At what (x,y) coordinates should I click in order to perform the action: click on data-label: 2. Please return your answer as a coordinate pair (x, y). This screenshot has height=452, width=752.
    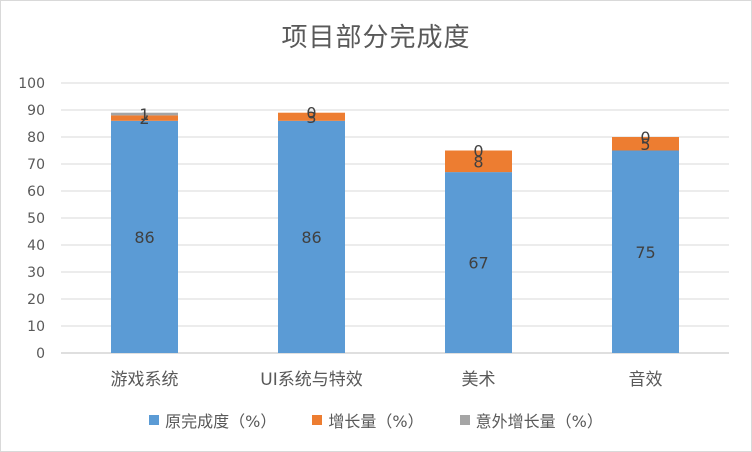
    Looking at the image, I should click on (144, 118).